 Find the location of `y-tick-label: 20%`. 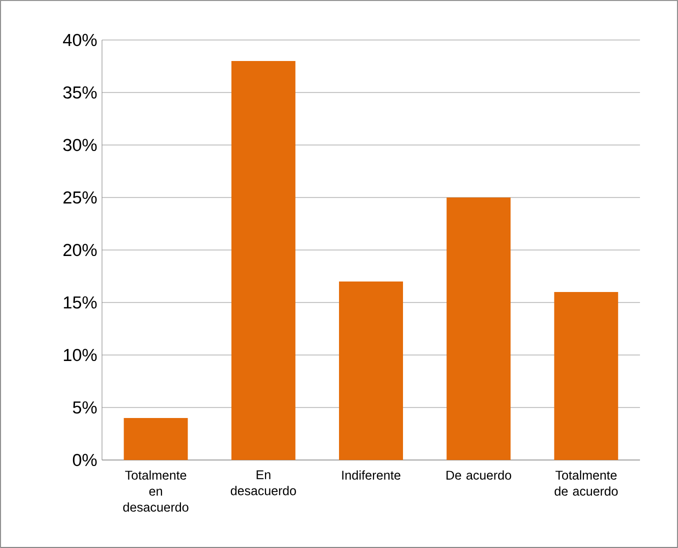

y-tick-label: 20% is located at coordinates (80, 250).